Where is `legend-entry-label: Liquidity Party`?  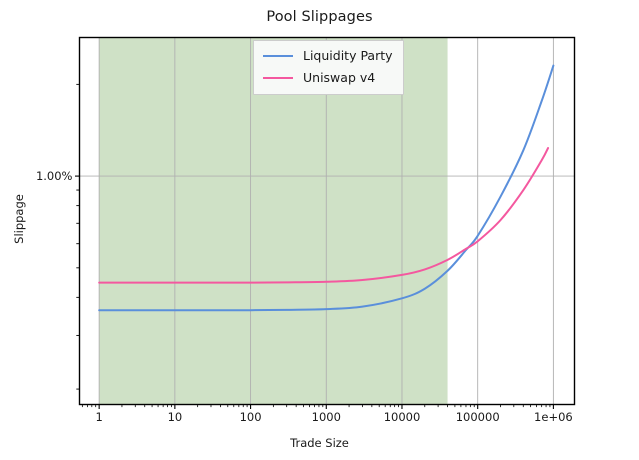
legend-entry-label: Liquidity Party is located at coordinates (348, 55).